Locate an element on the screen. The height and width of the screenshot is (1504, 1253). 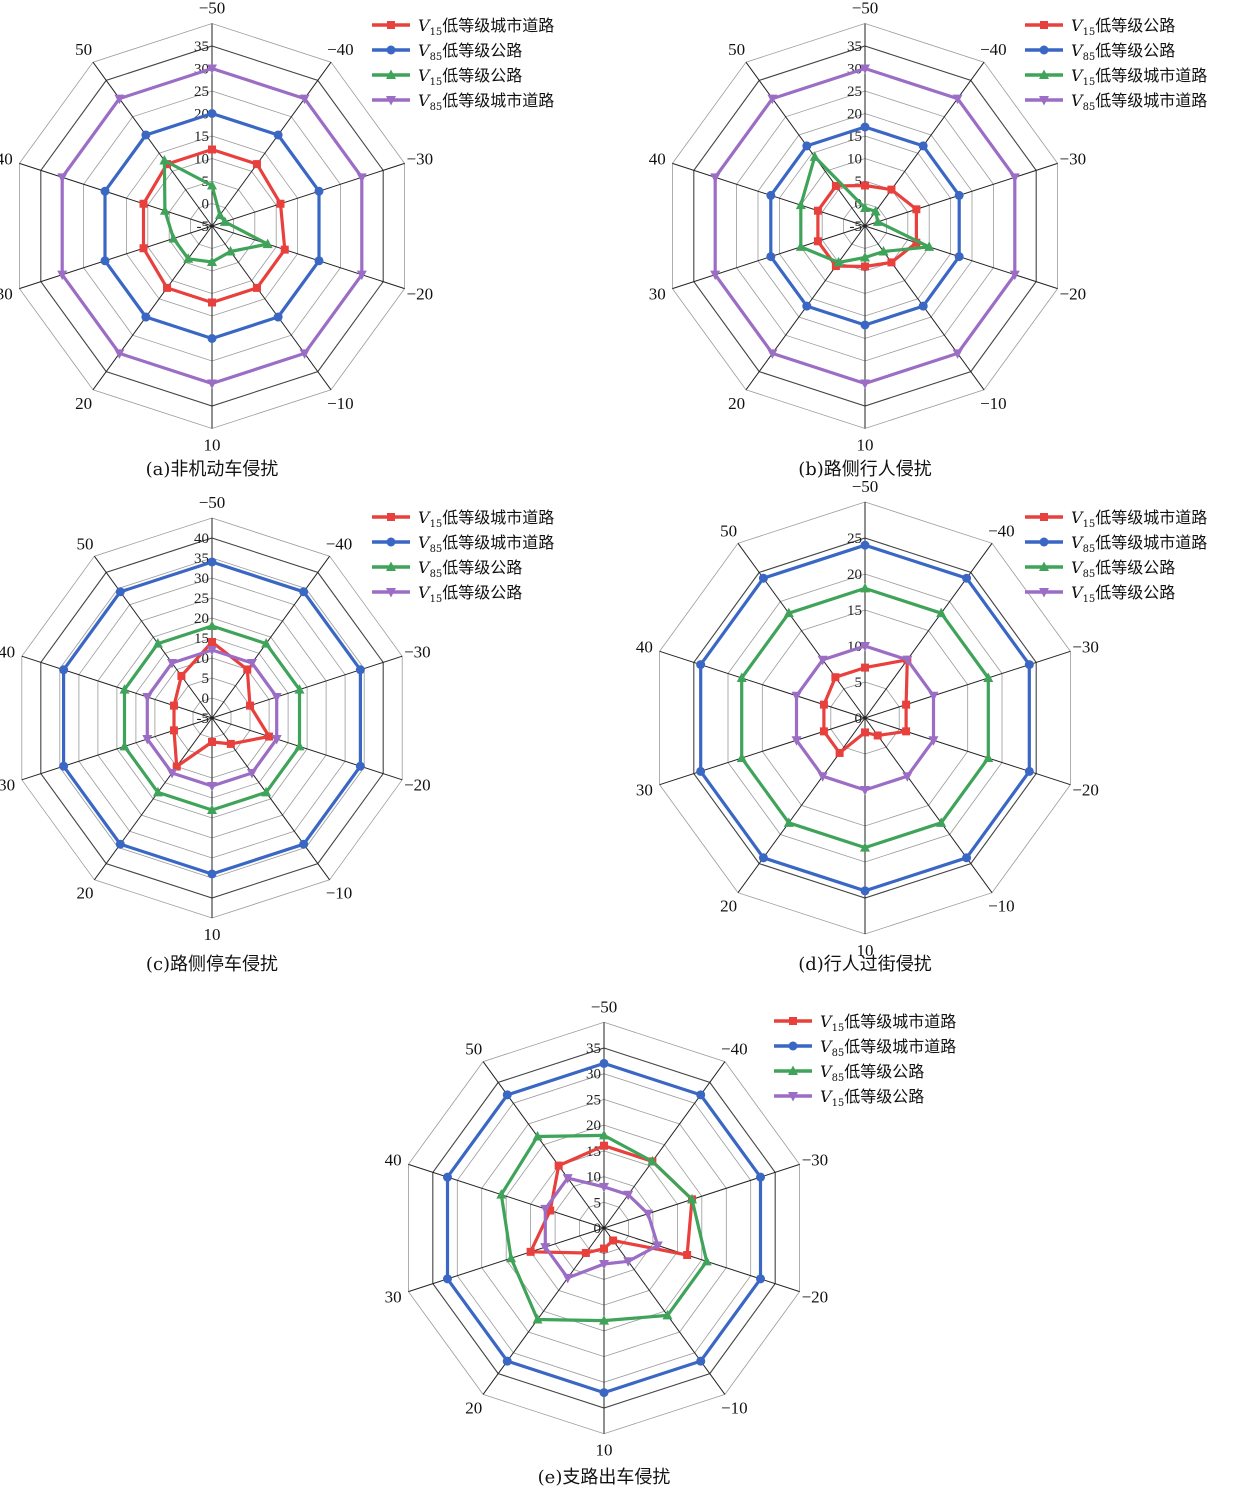
radial-tick-label: -5 is located at coordinates (203, 227).